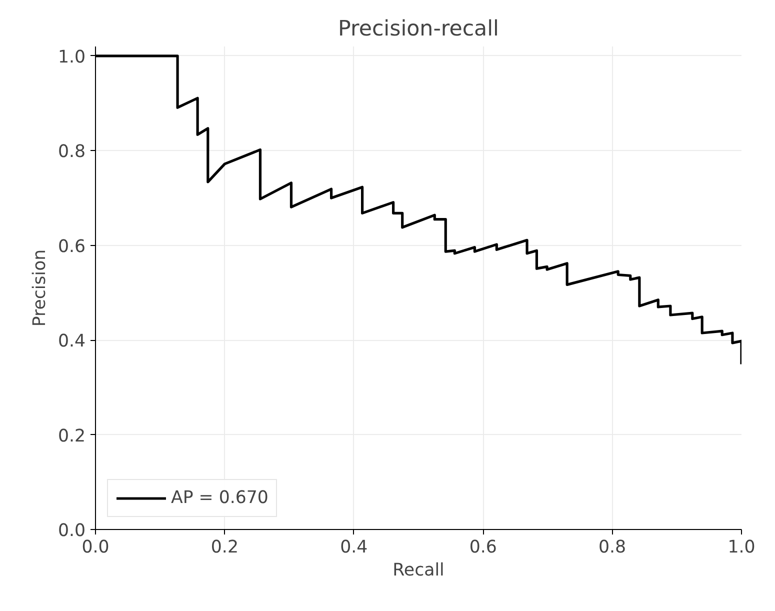 The height and width of the screenshot is (611, 775). What do you see at coordinates (742, 548) in the screenshot?
I see `x-tick-label: 1.0` at bounding box center [742, 548].